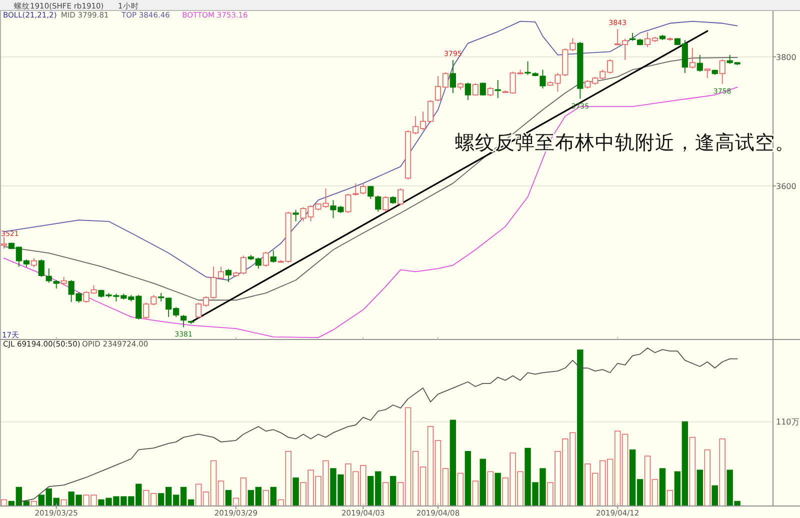 The width and height of the screenshot is (800, 518). Describe the element at coordinates (786, 57) in the screenshot. I see `y-tick-label: 3800` at that location.